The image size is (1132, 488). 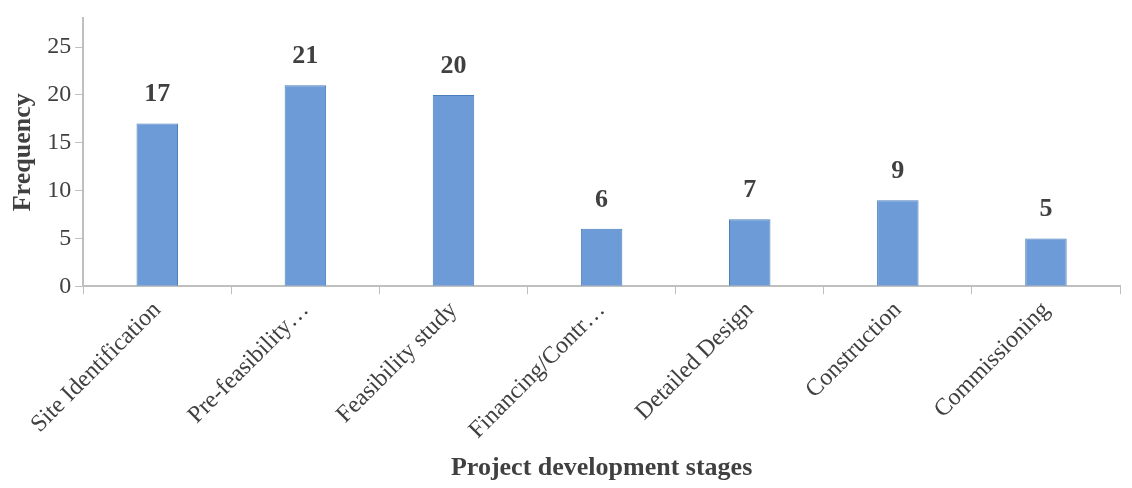 What do you see at coordinates (453, 64) in the screenshot?
I see `data-label: 20` at bounding box center [453, 64].